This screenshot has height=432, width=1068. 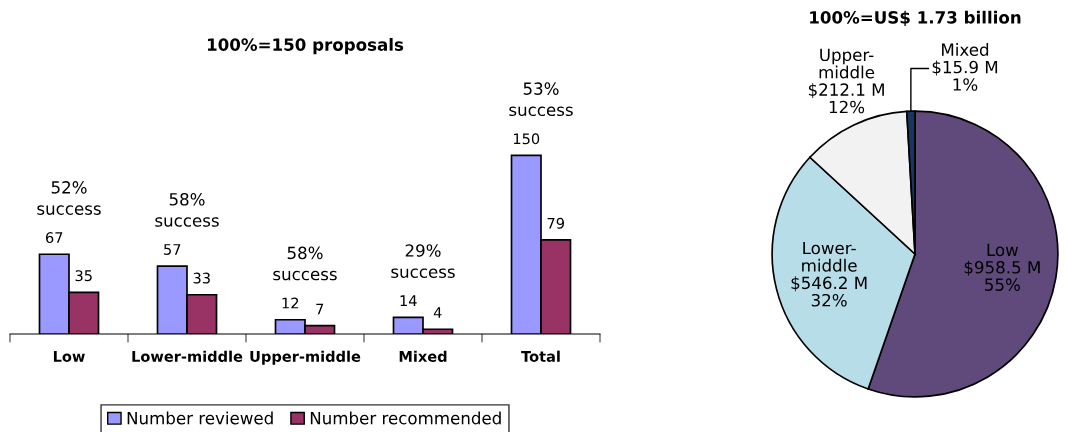 What do you see at coordinates (83, 276) in the screenshot?
I see `data-label: 35` at bounding box center [83, 276].